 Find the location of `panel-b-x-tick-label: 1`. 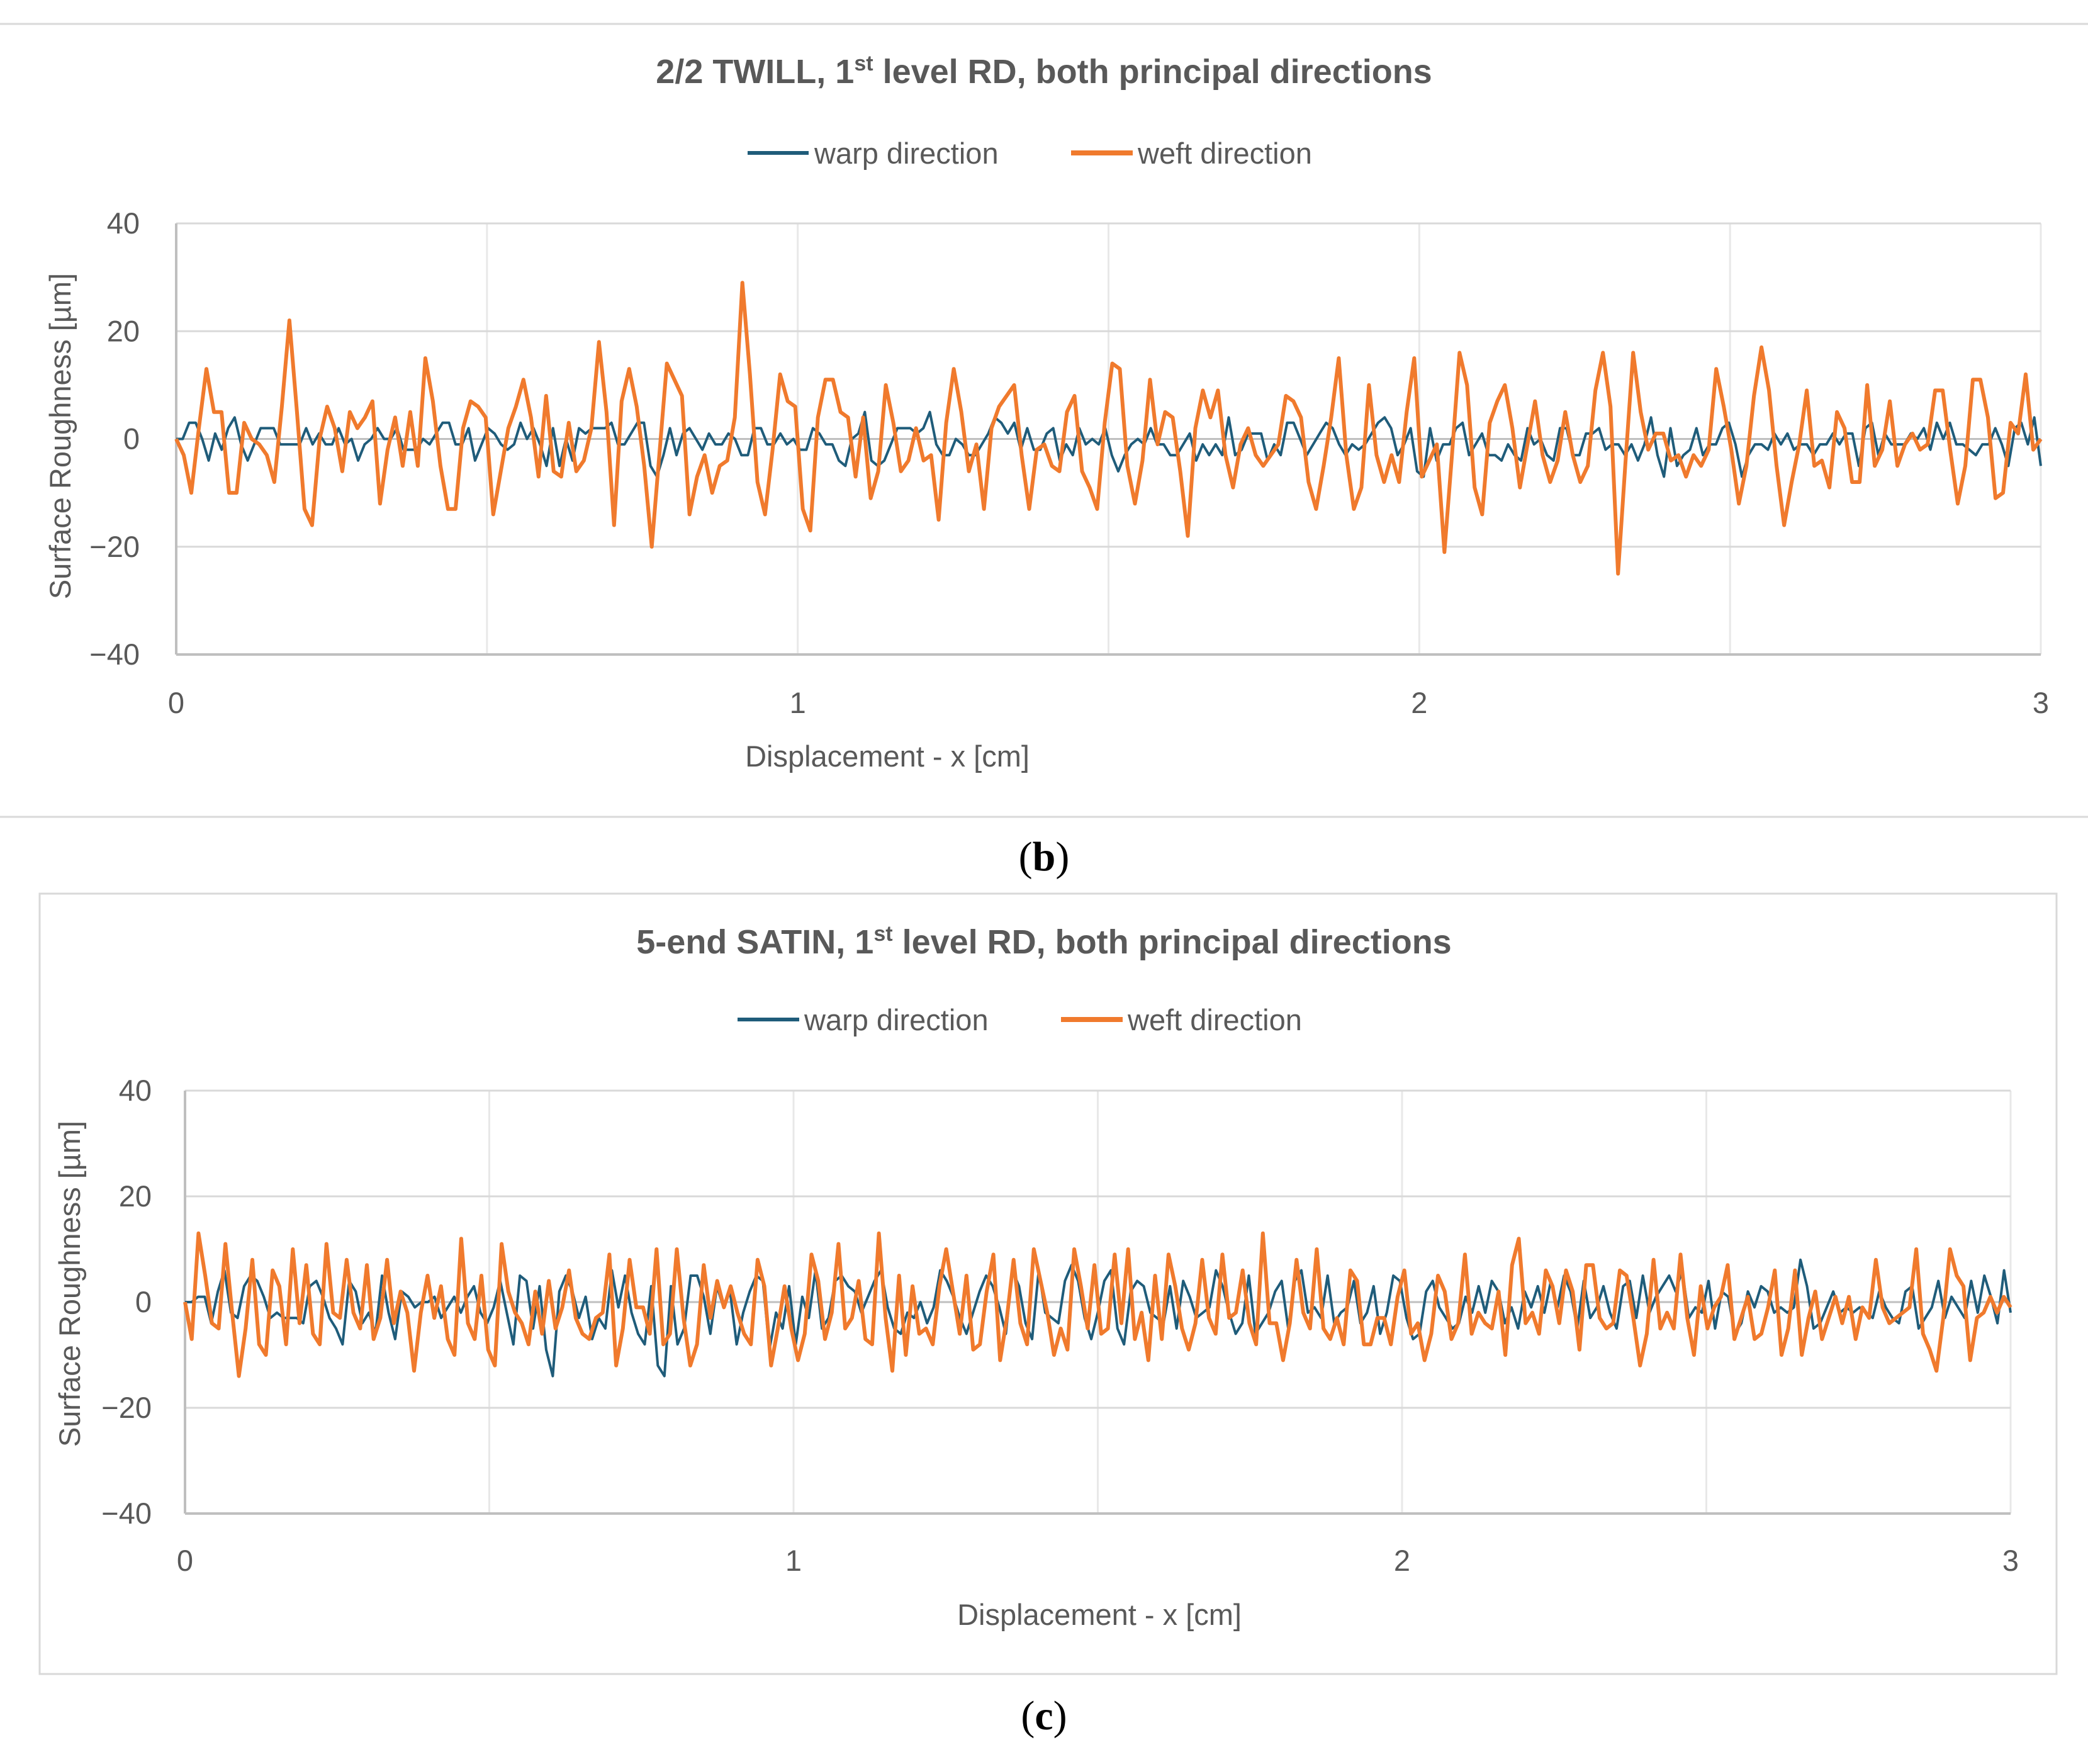

panel-b-x-tick-label: 1 is located at coordinates (798, 702).